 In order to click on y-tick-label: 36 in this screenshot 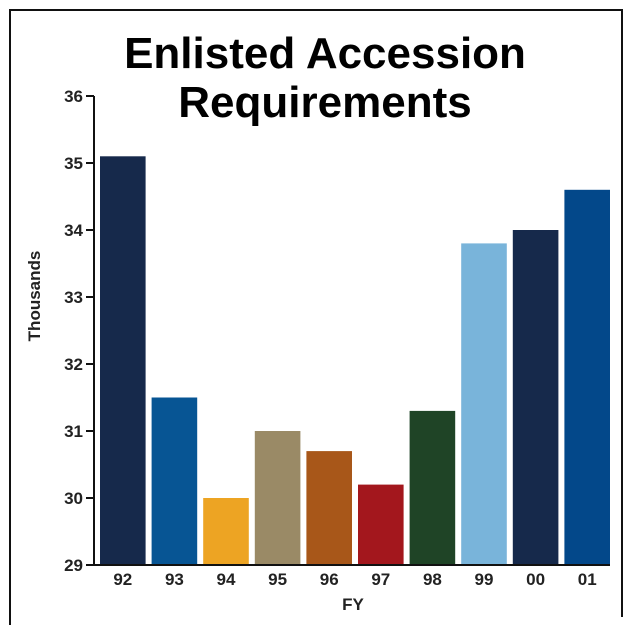, I will do `click(73, 96)`.